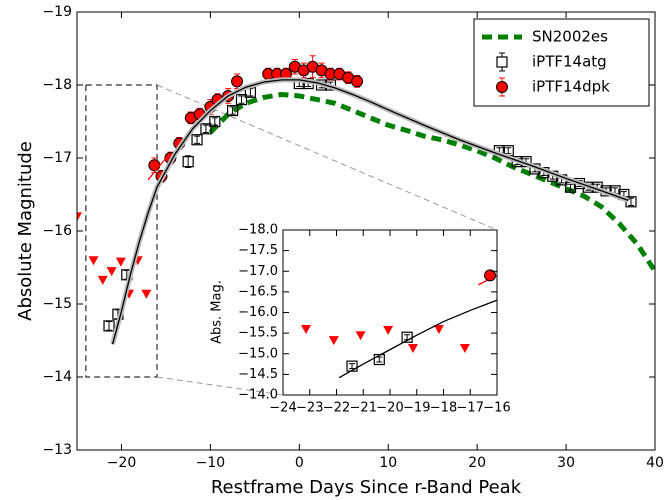 This screenshot has width=668, height=500. I want to click on plot-content, so click(399, 324).